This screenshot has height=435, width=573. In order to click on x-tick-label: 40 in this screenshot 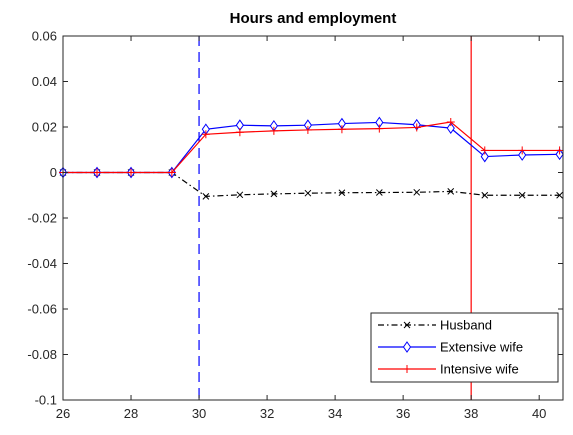, I will do `click(539, 413)`.